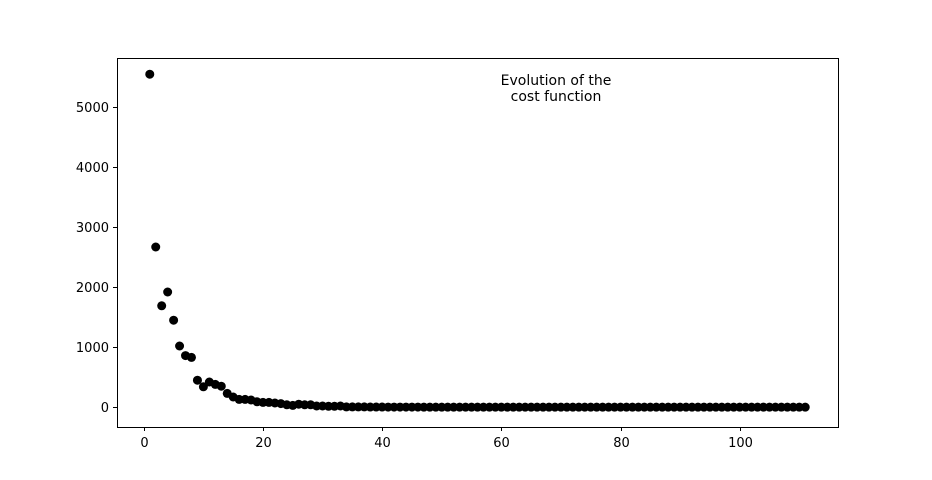 The image size is (932, 480). Describe the element at coordinates (263, 443) in the screenshot. I see `x-tick-label: 20` at that location.